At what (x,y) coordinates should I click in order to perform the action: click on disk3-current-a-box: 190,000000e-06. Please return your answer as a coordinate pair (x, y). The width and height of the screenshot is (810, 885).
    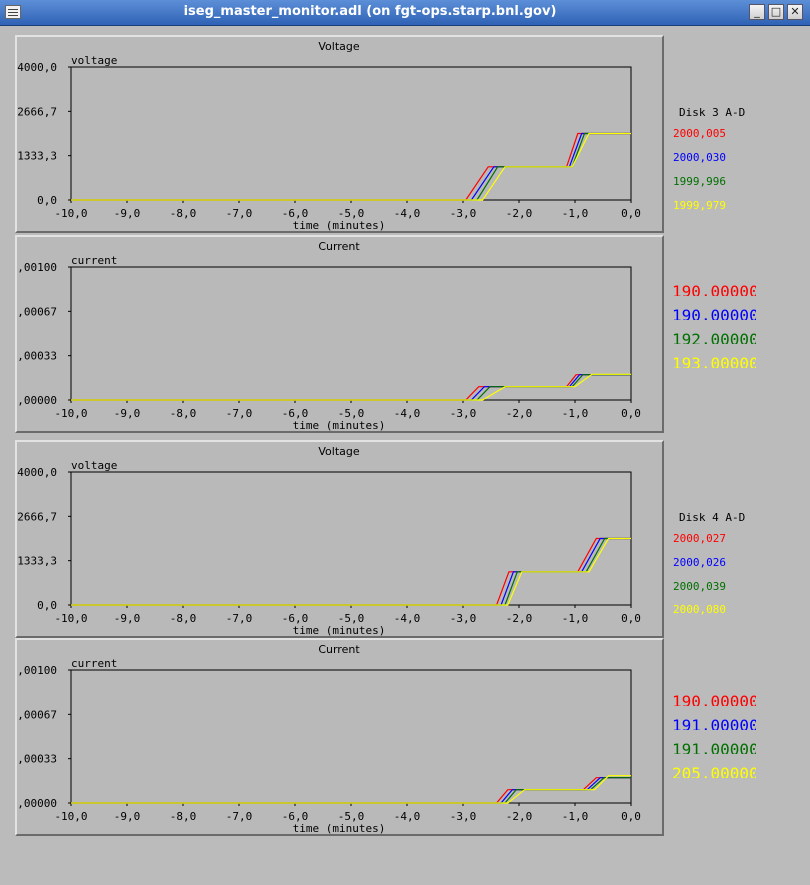
    Looking at the image, I should click on (714, 289).